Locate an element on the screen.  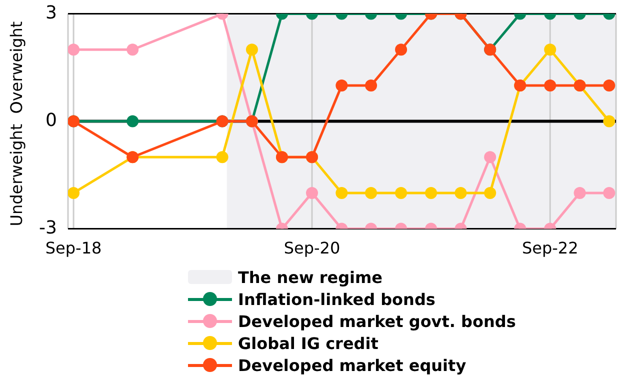
legend-label: Global IG credit is located at coordinates (308, 343).